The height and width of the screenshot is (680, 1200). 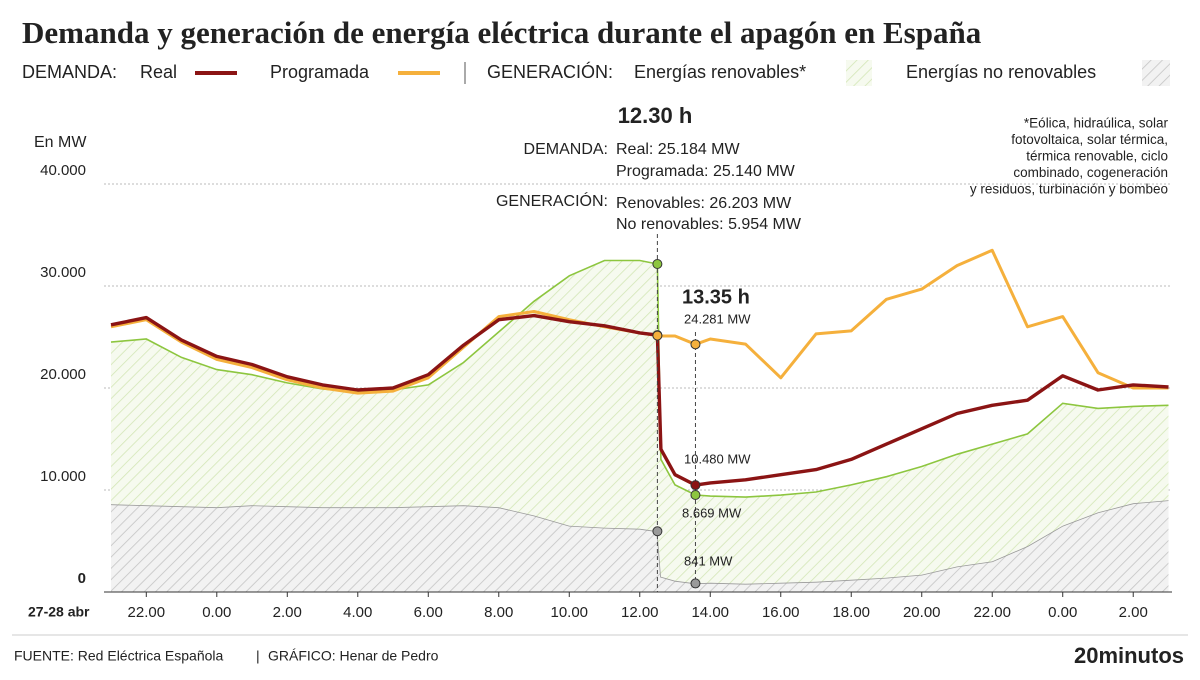 What do you see at coordinates (922, 612) in the screenshot?
I see `x-tick-label: 20.00` at bounding box center [922, 612].